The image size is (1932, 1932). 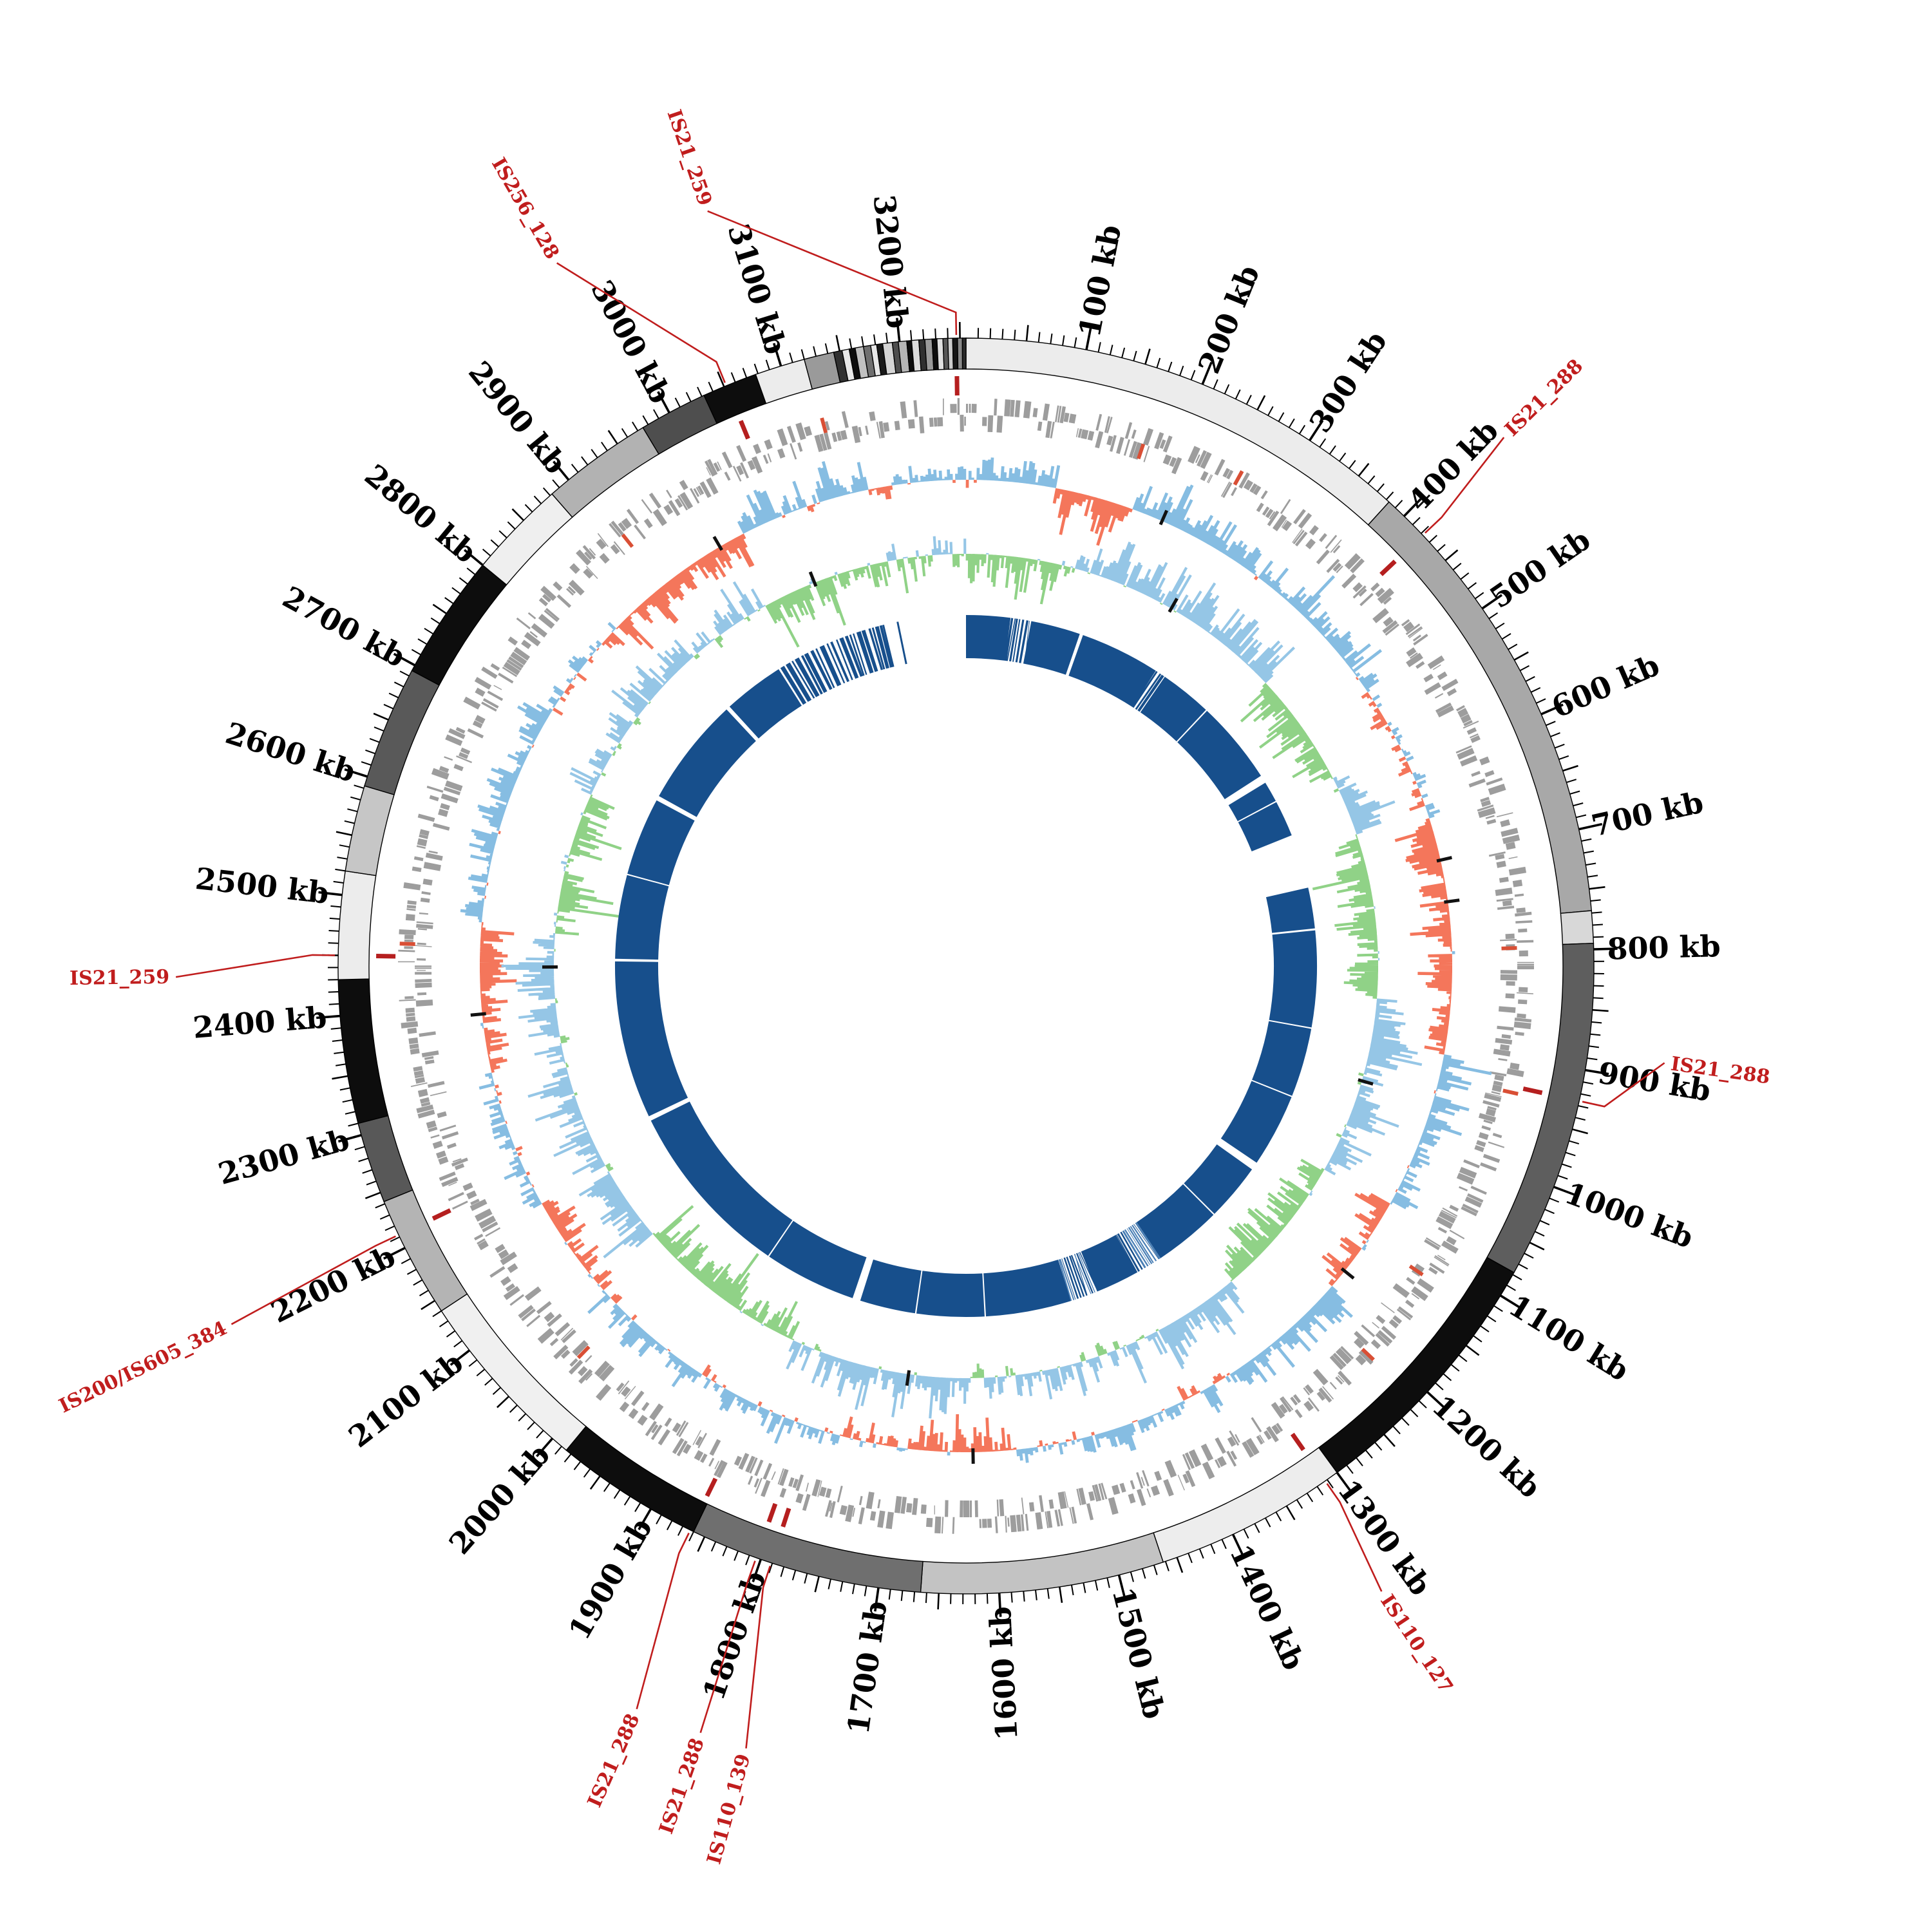 What do you see at coordinates (1541, 569) in the screenshot?
I see `tick-label: 500 kb` at bounding box center [1541, 569].